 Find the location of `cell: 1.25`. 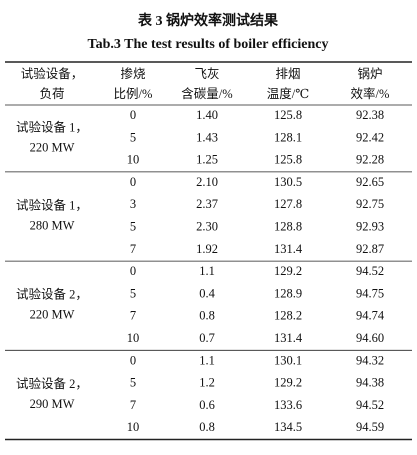

cell: 1.25 is located at coordinates (207, 160).